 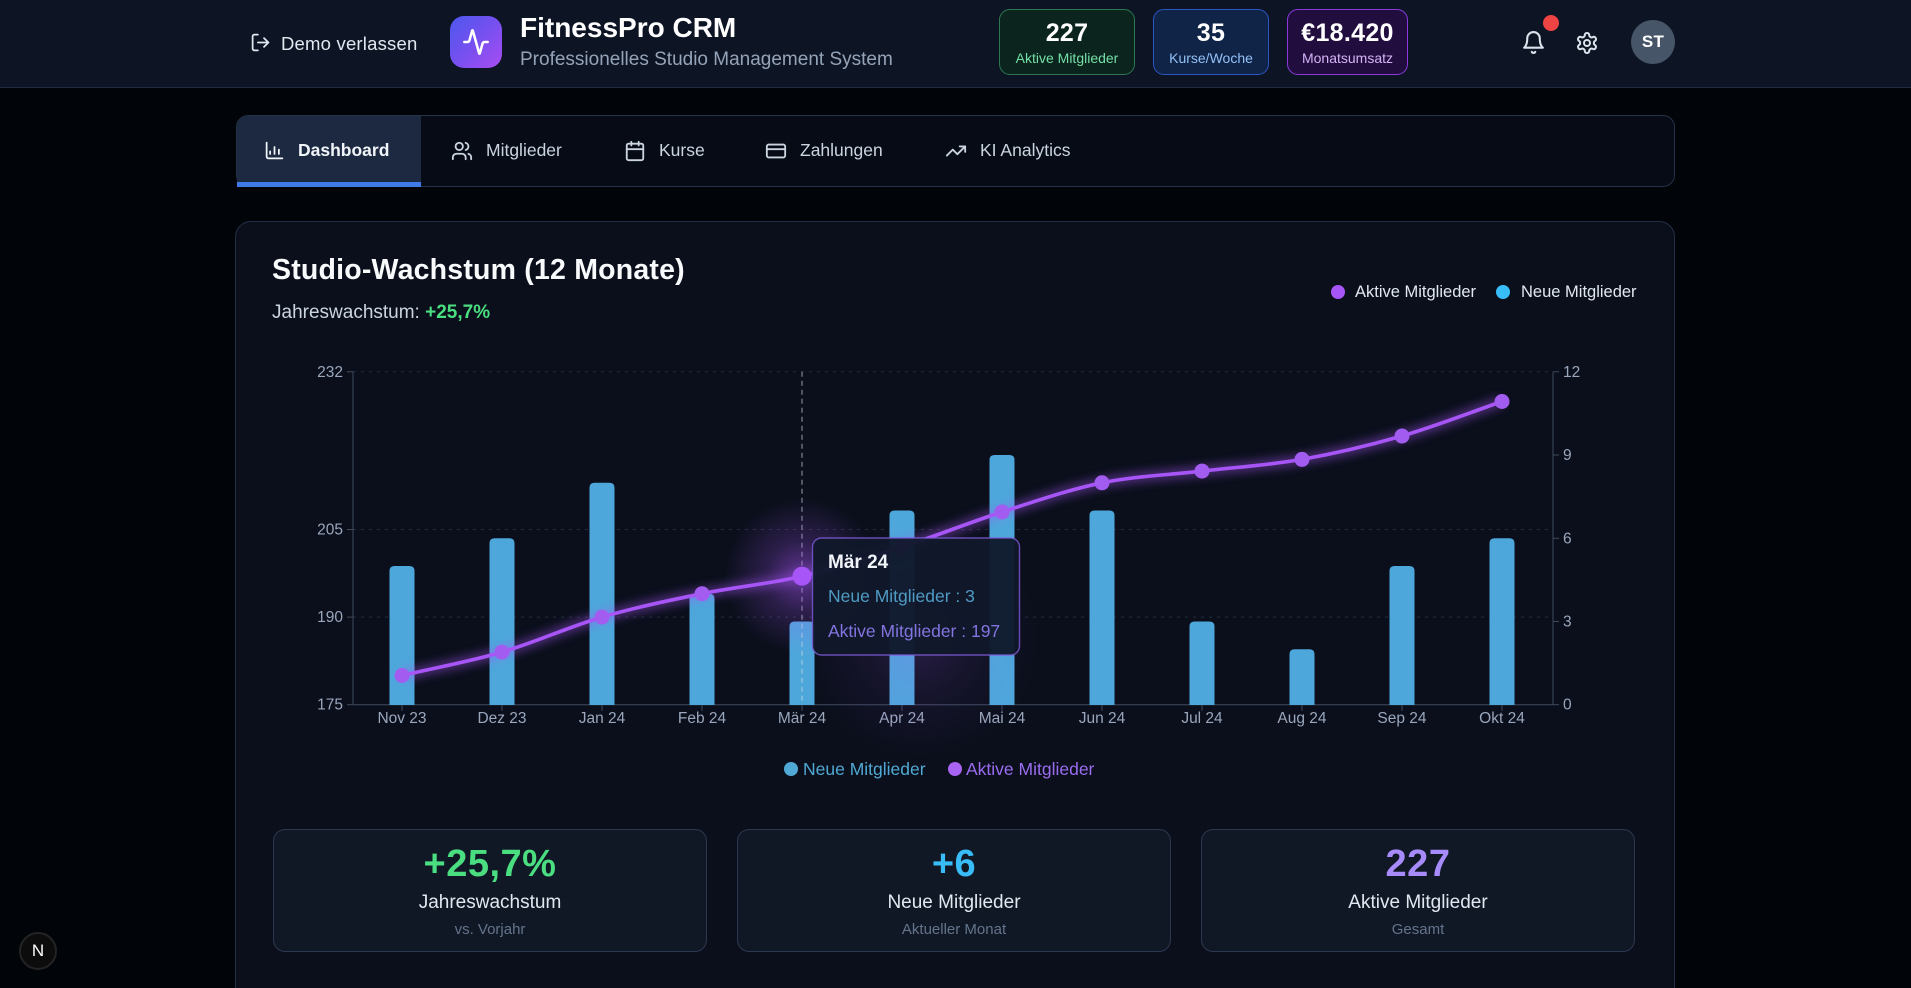 What do you see at coordinates (1567, 538) in the screenshot?
I see `svg-text: 6` at bounding box center [1567, 538].